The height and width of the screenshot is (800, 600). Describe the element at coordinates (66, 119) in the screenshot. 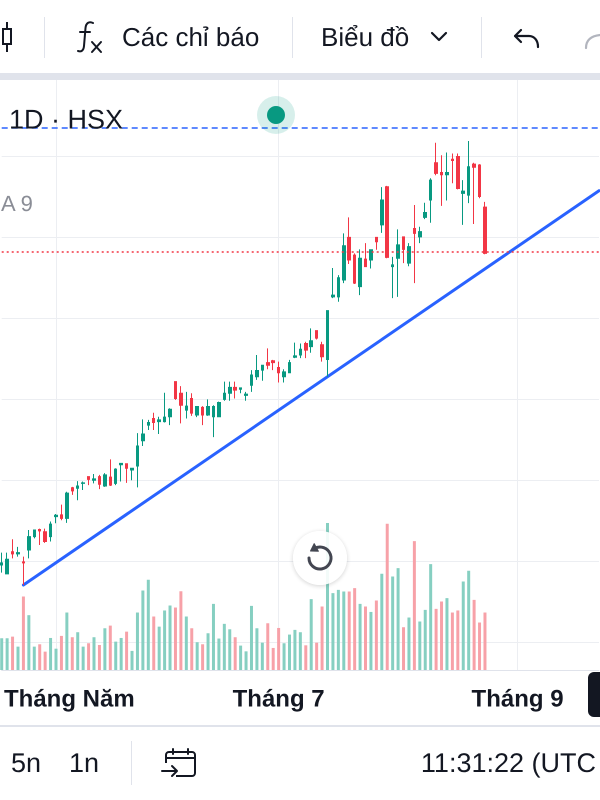

I see `chart-title: 1D · HSX` at that location.